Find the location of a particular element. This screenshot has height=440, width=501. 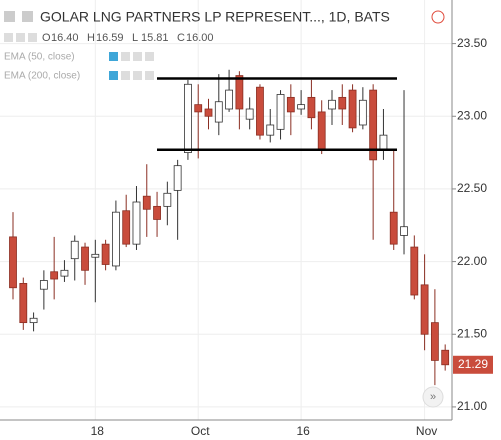

y-tick-label: 22.00 is located at coordinates (472, 261).